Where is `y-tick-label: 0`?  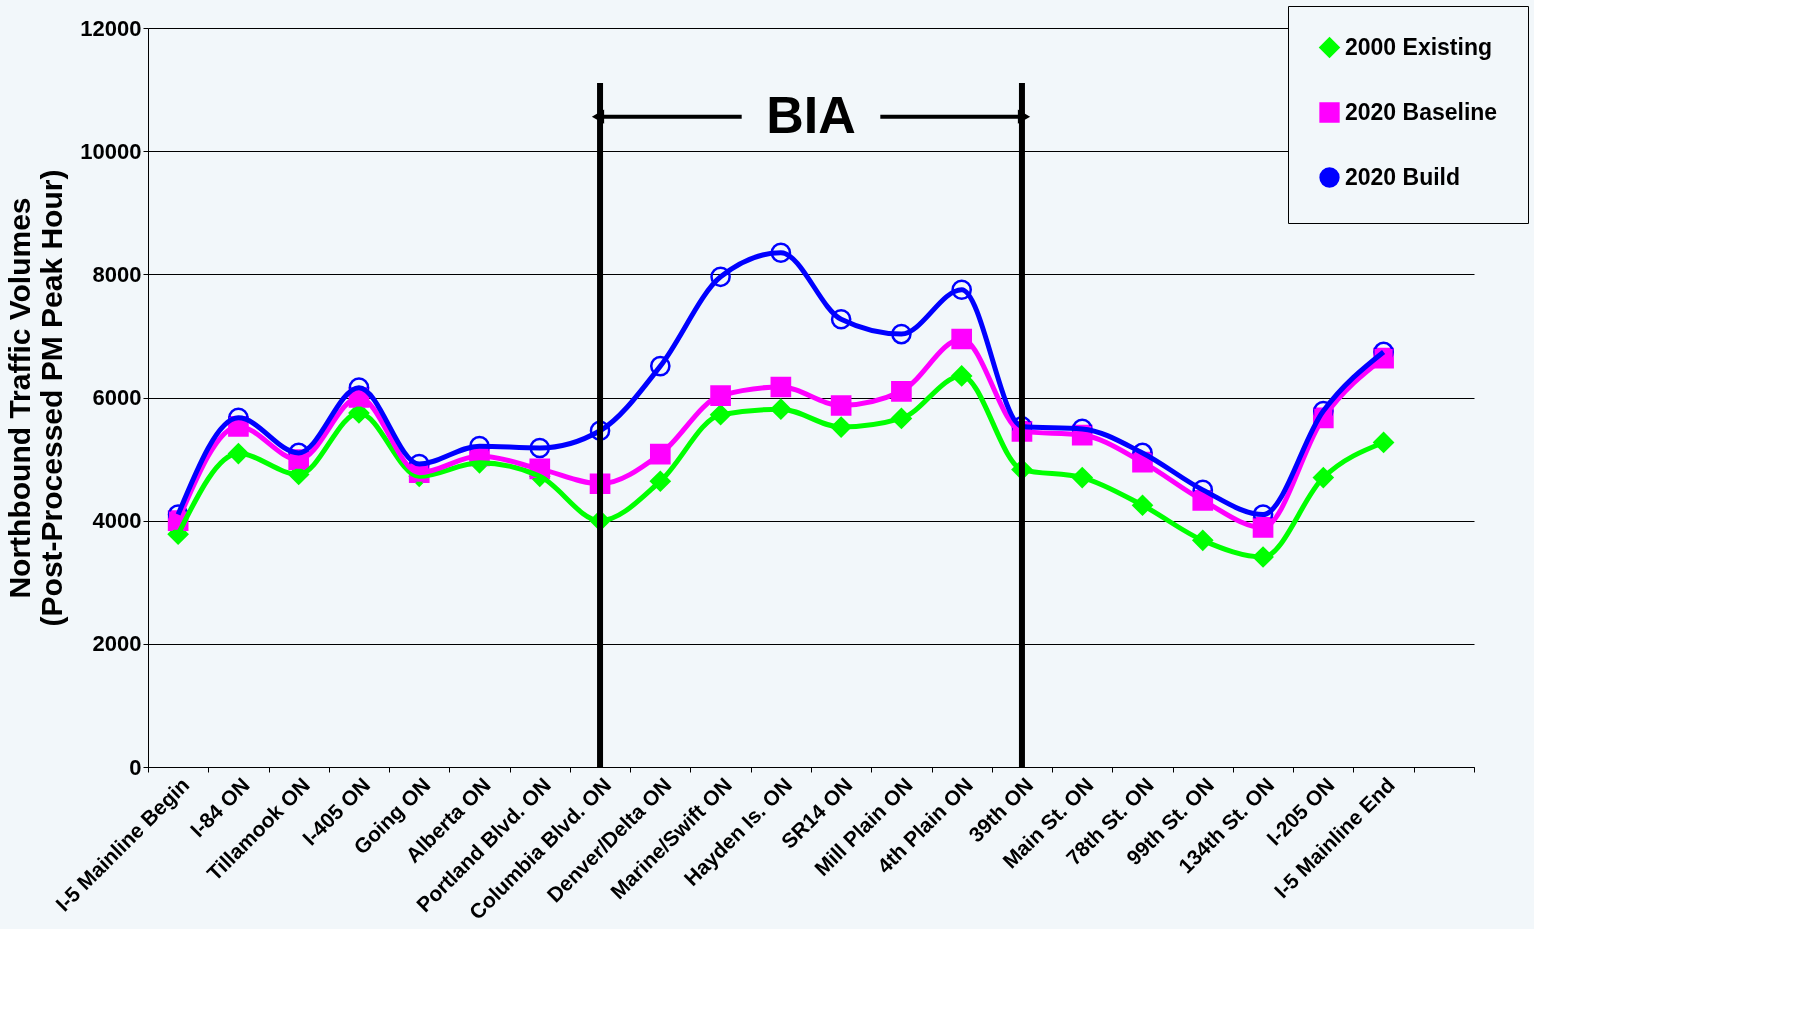
y-tick-label: 0 is located at coordinates (135, 767).